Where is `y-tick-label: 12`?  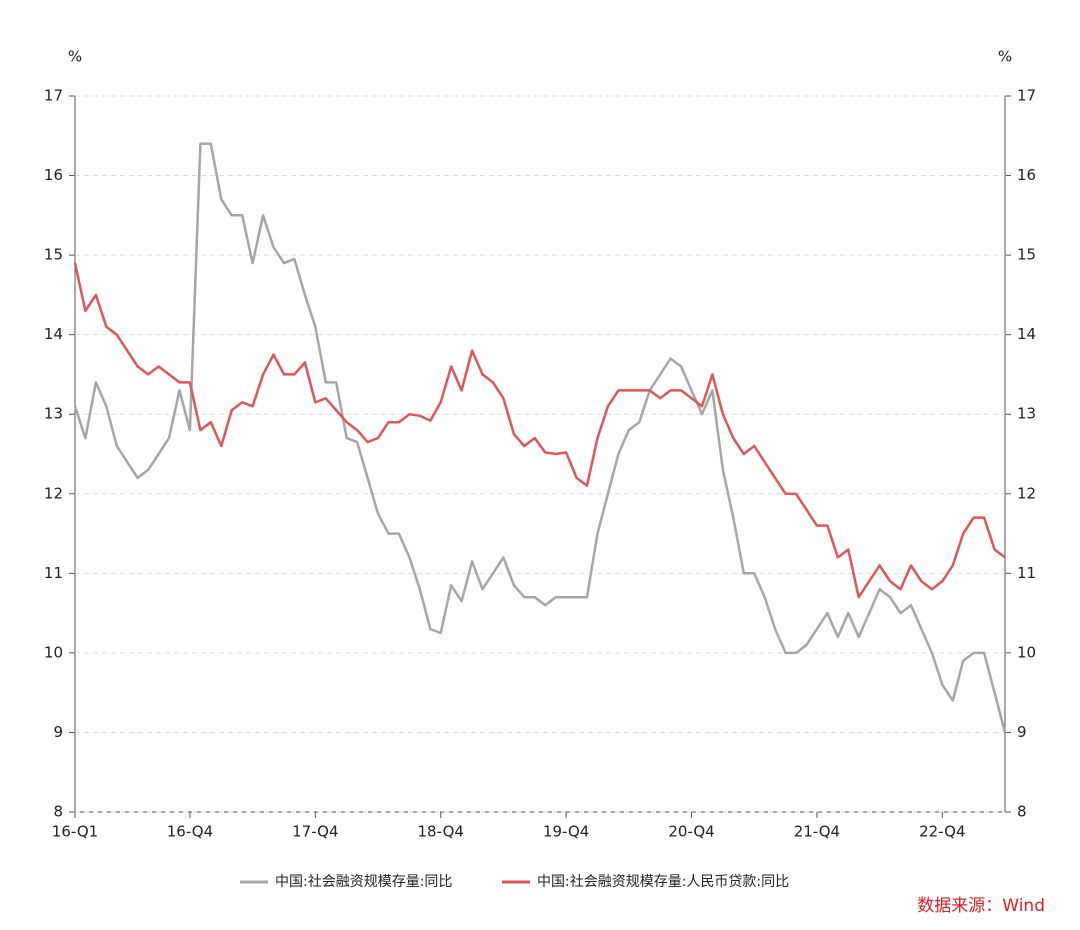 y-tick-label: 12 is located at coordinates (53, 493).